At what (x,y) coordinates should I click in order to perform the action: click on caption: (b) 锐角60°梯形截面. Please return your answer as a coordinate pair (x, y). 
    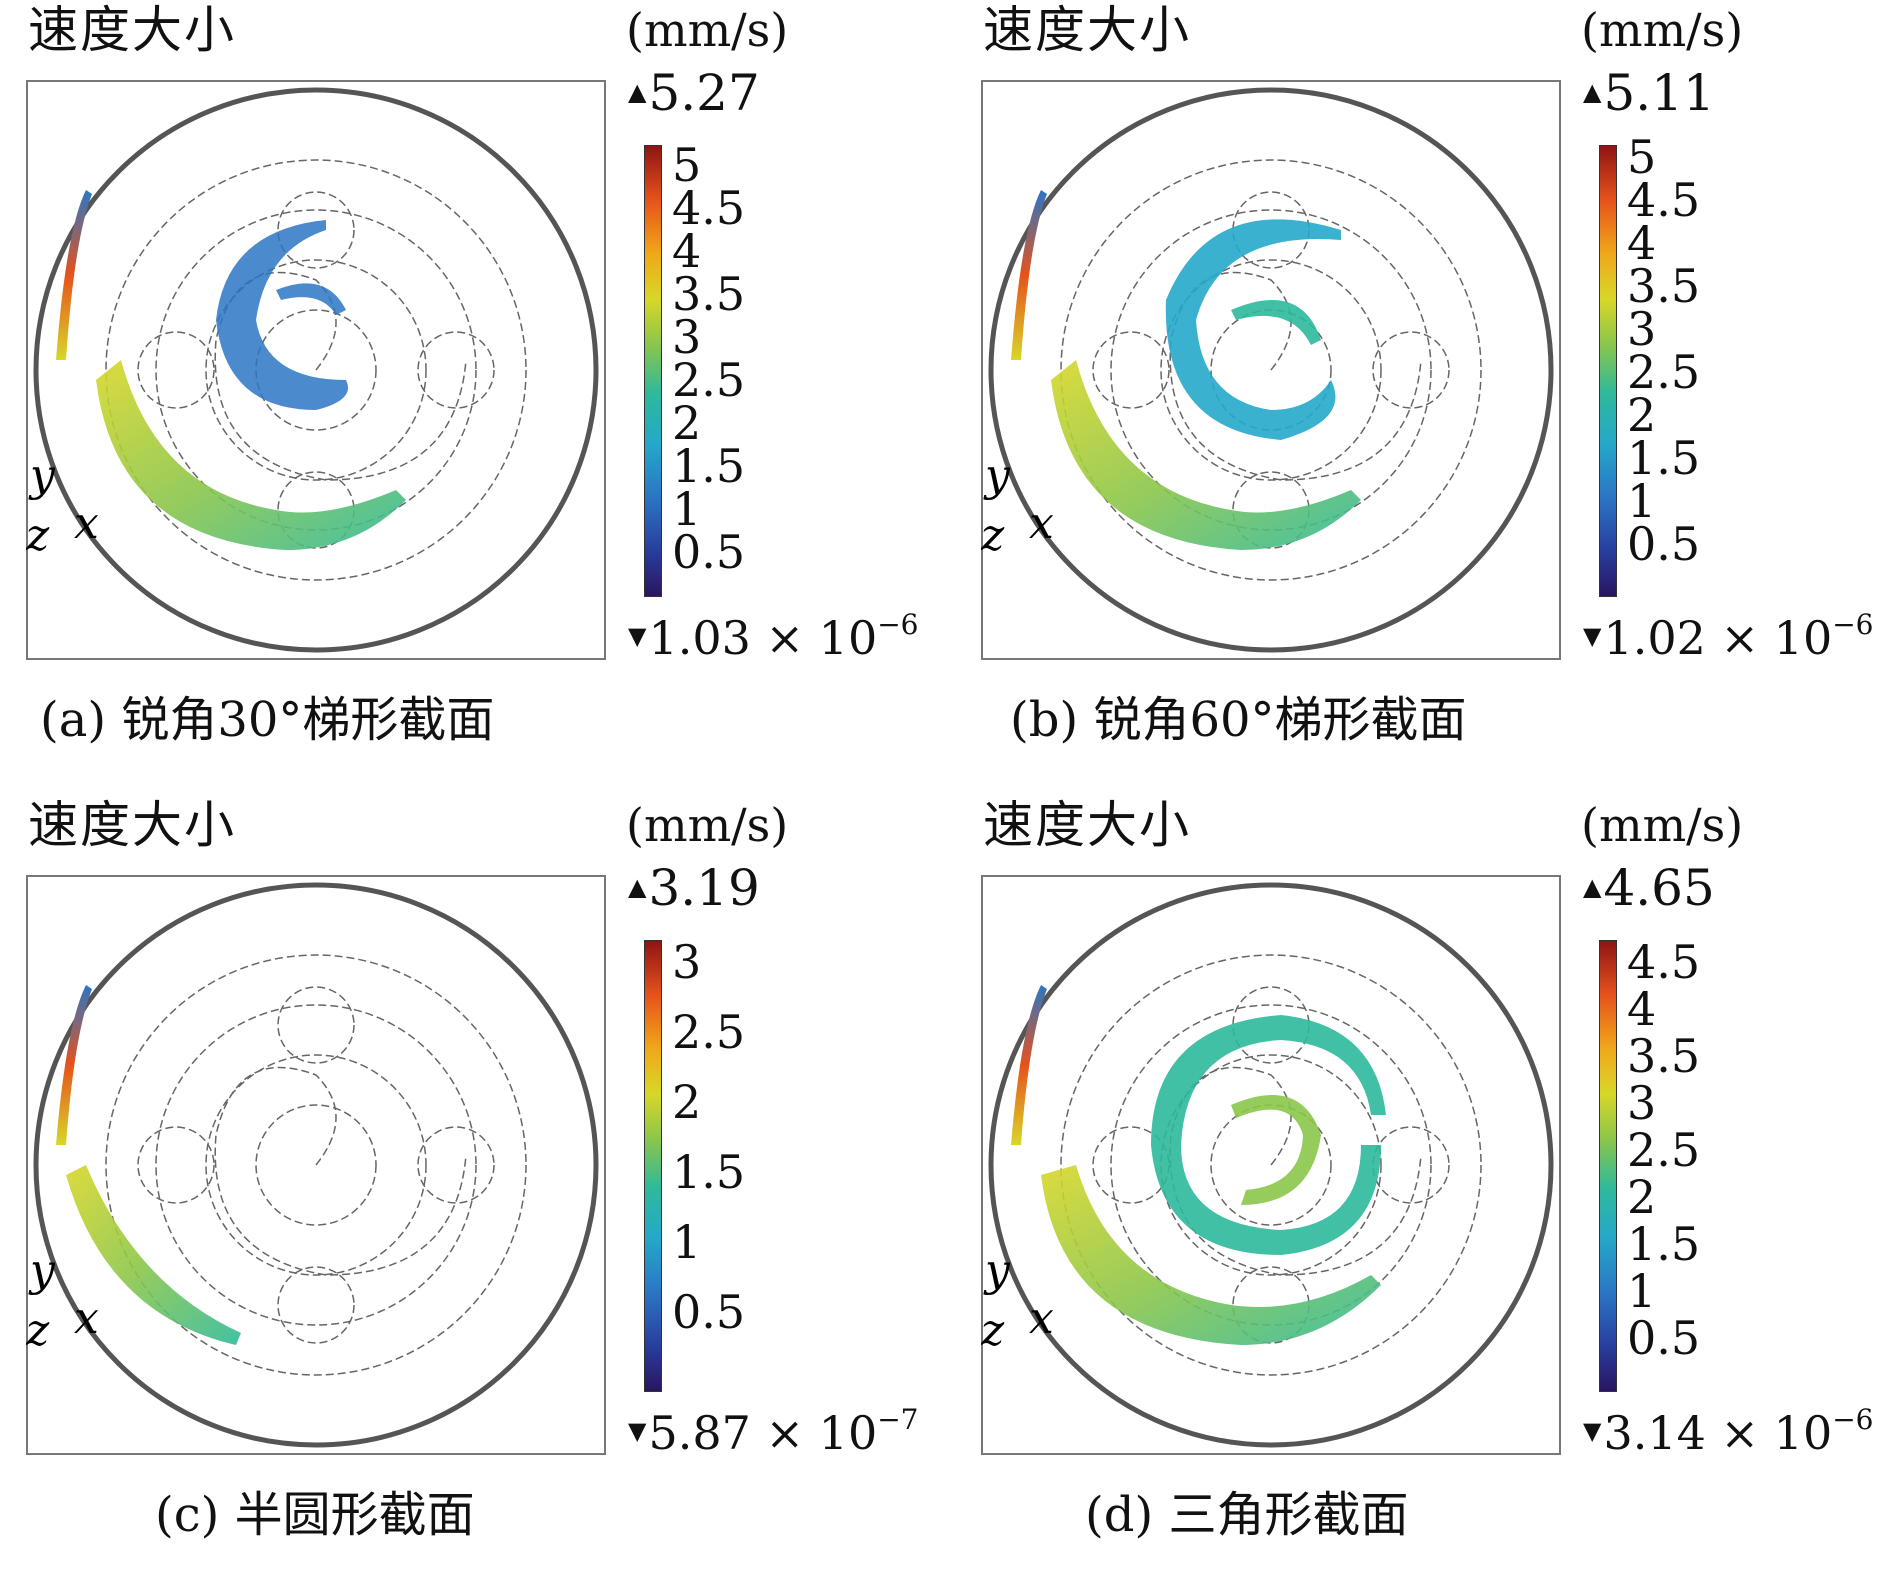
    Looking at the image, I should click on (1238, 720).